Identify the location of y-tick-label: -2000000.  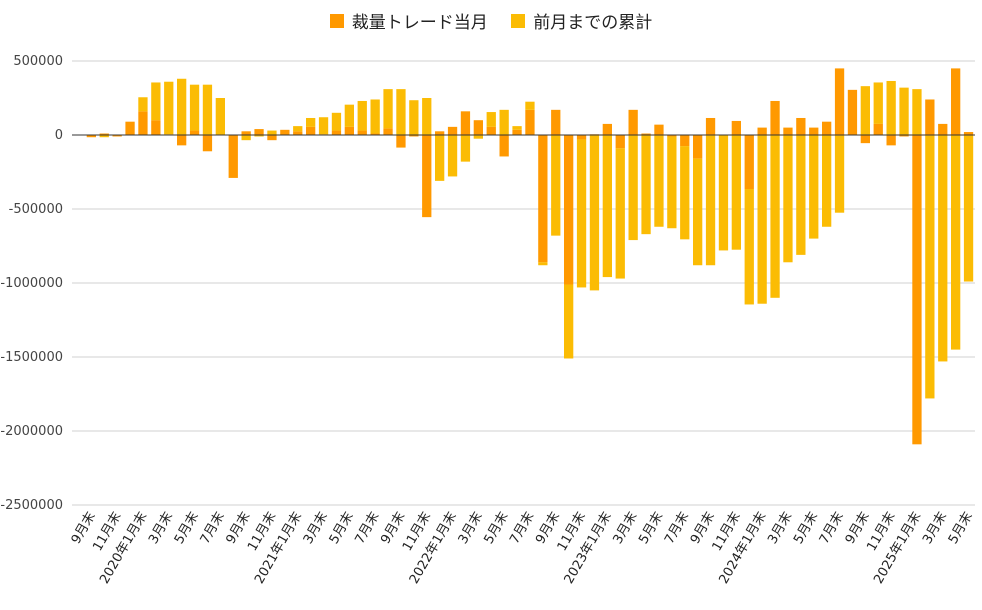
(31, 431).